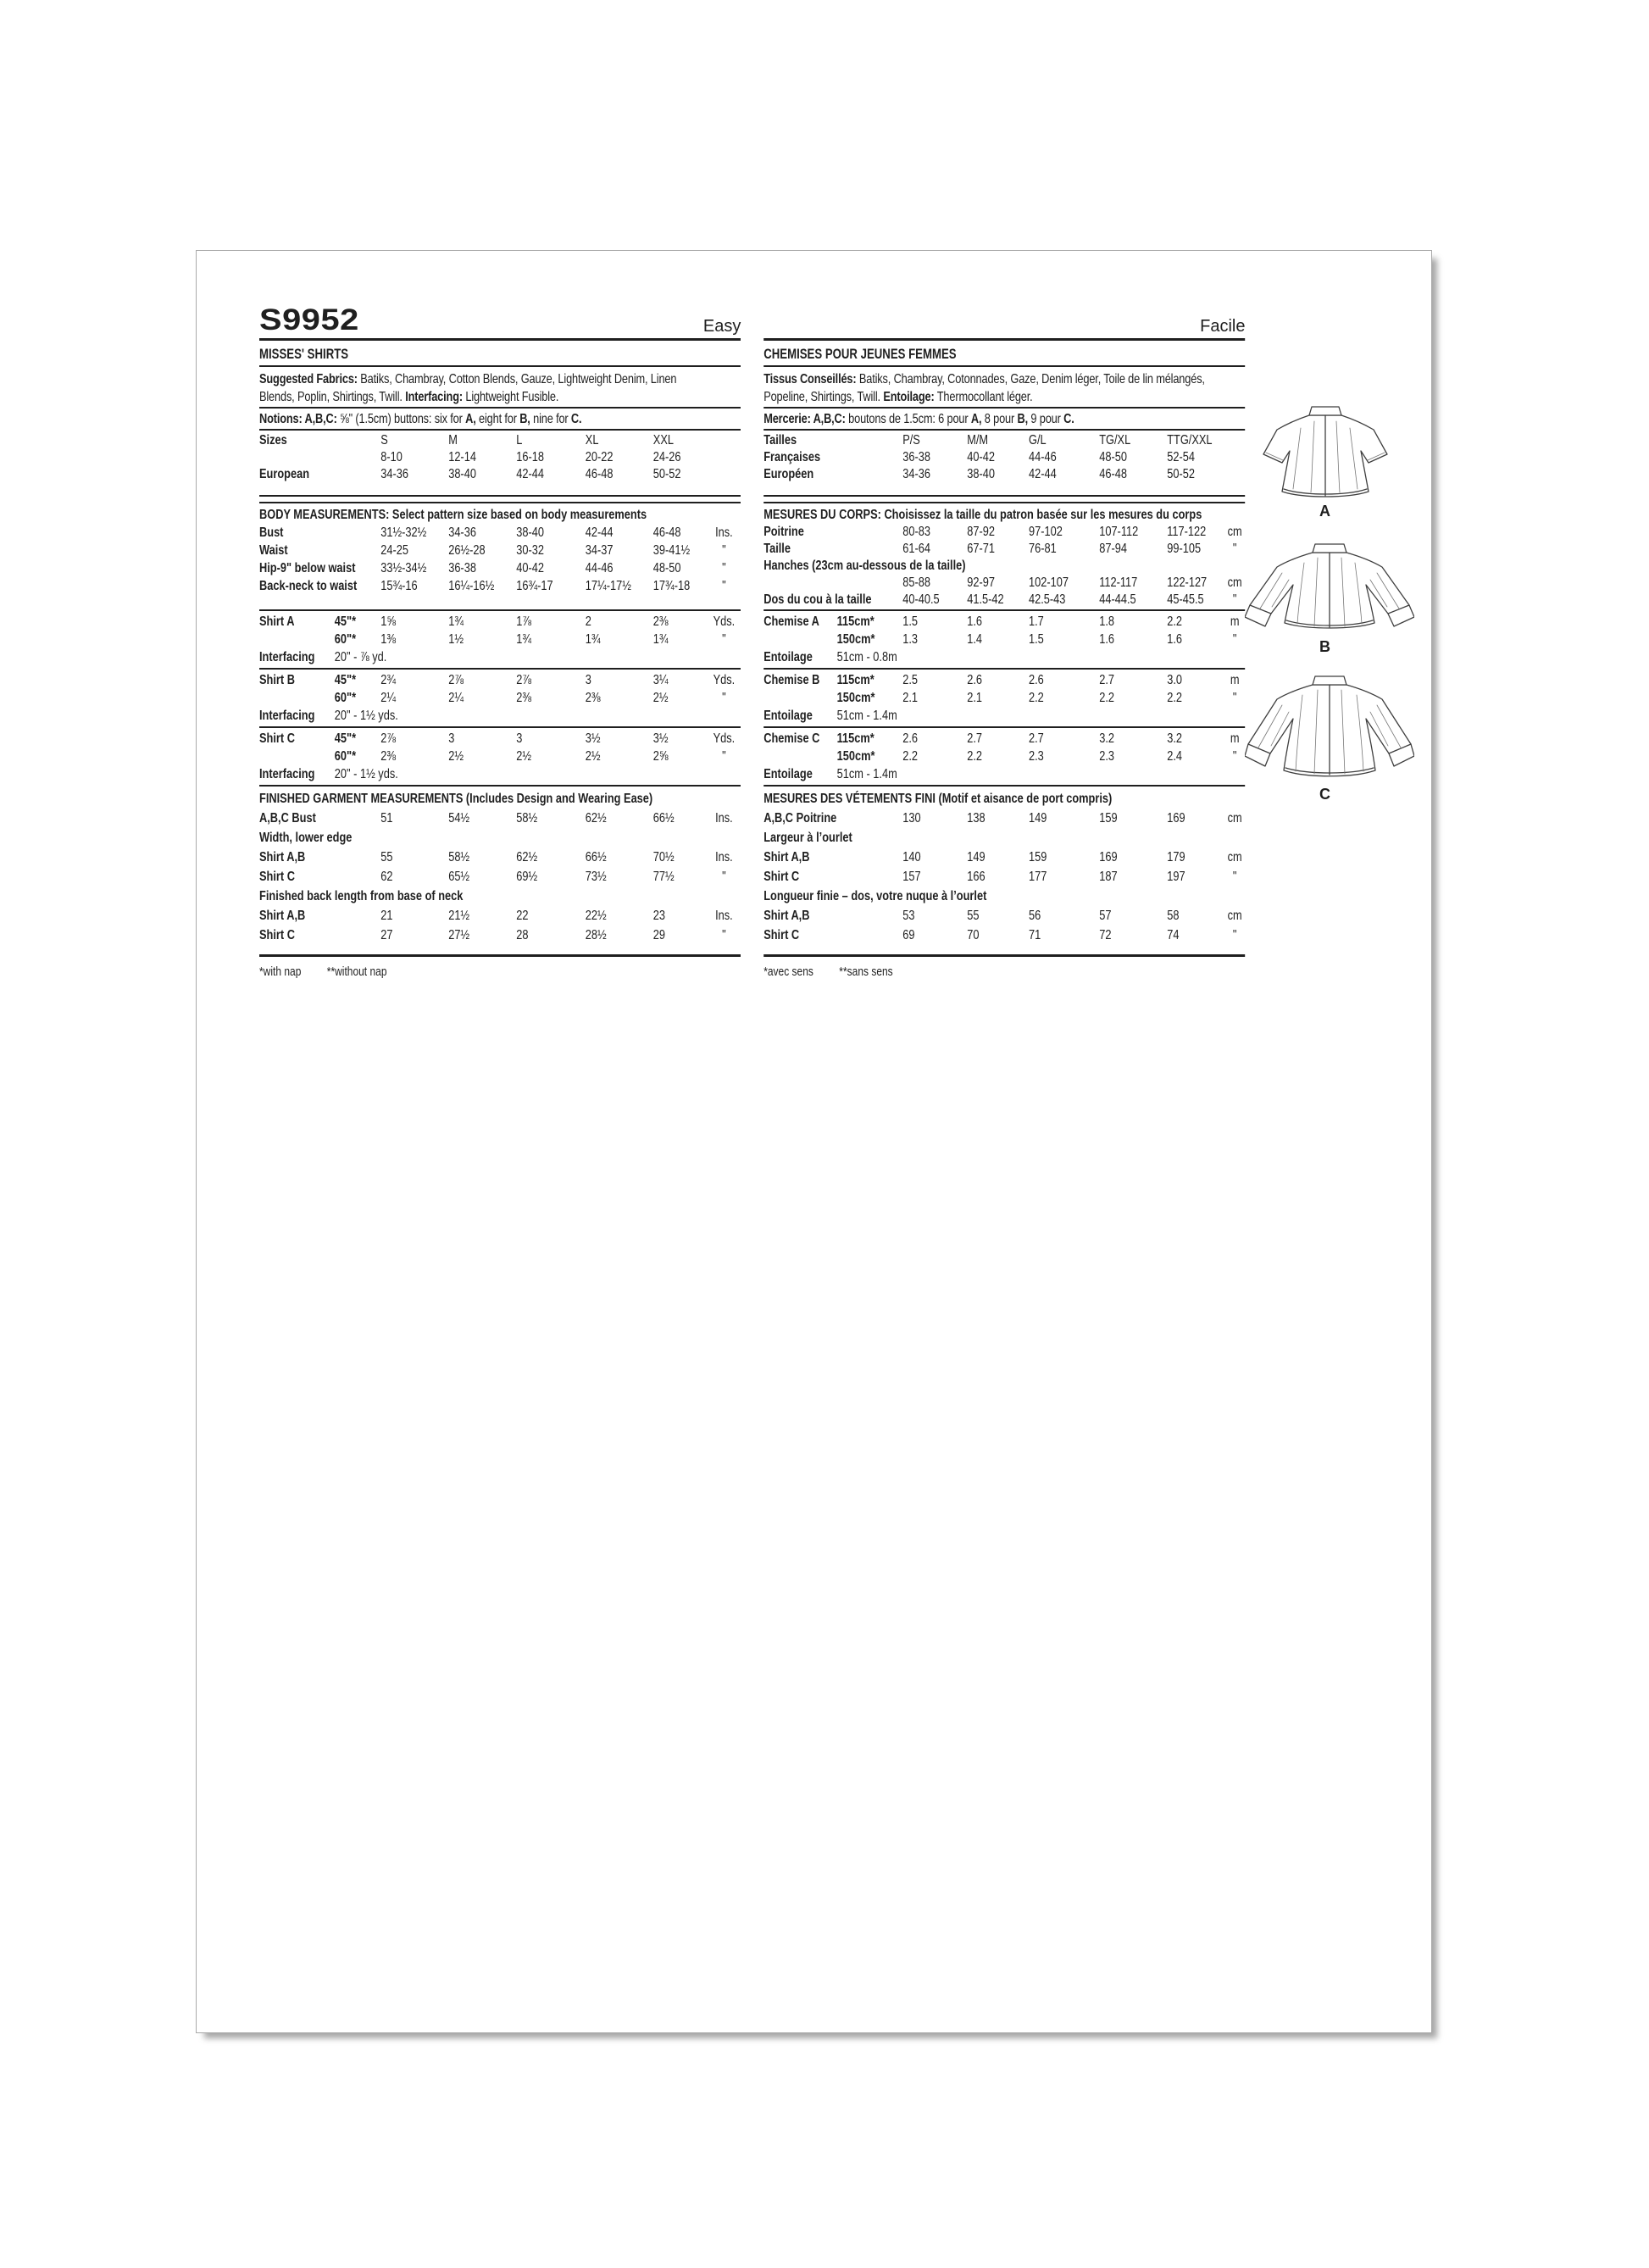  I want to click on table-row: Shirt B 45"* 2¾ 2⅞ 2⅞ 3 3¼ Yds., so click(500, 680).